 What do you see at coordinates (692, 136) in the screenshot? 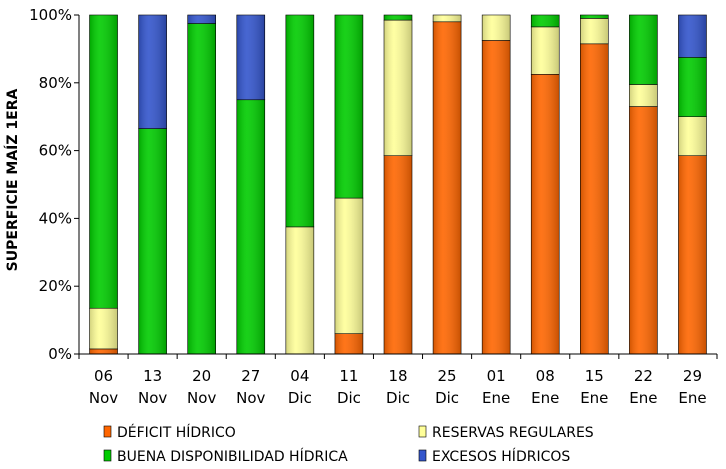
I see `bar-shade-2-29-Ene` at bounding box center [692, 136].